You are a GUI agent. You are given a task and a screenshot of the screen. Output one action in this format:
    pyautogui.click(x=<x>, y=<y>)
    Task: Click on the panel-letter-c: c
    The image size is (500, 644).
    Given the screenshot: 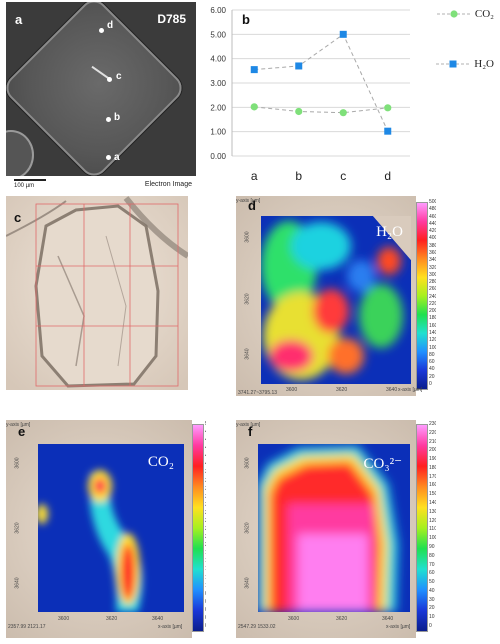 What is the action you would take?
    pyautogui.click(x=18, y=217)
    